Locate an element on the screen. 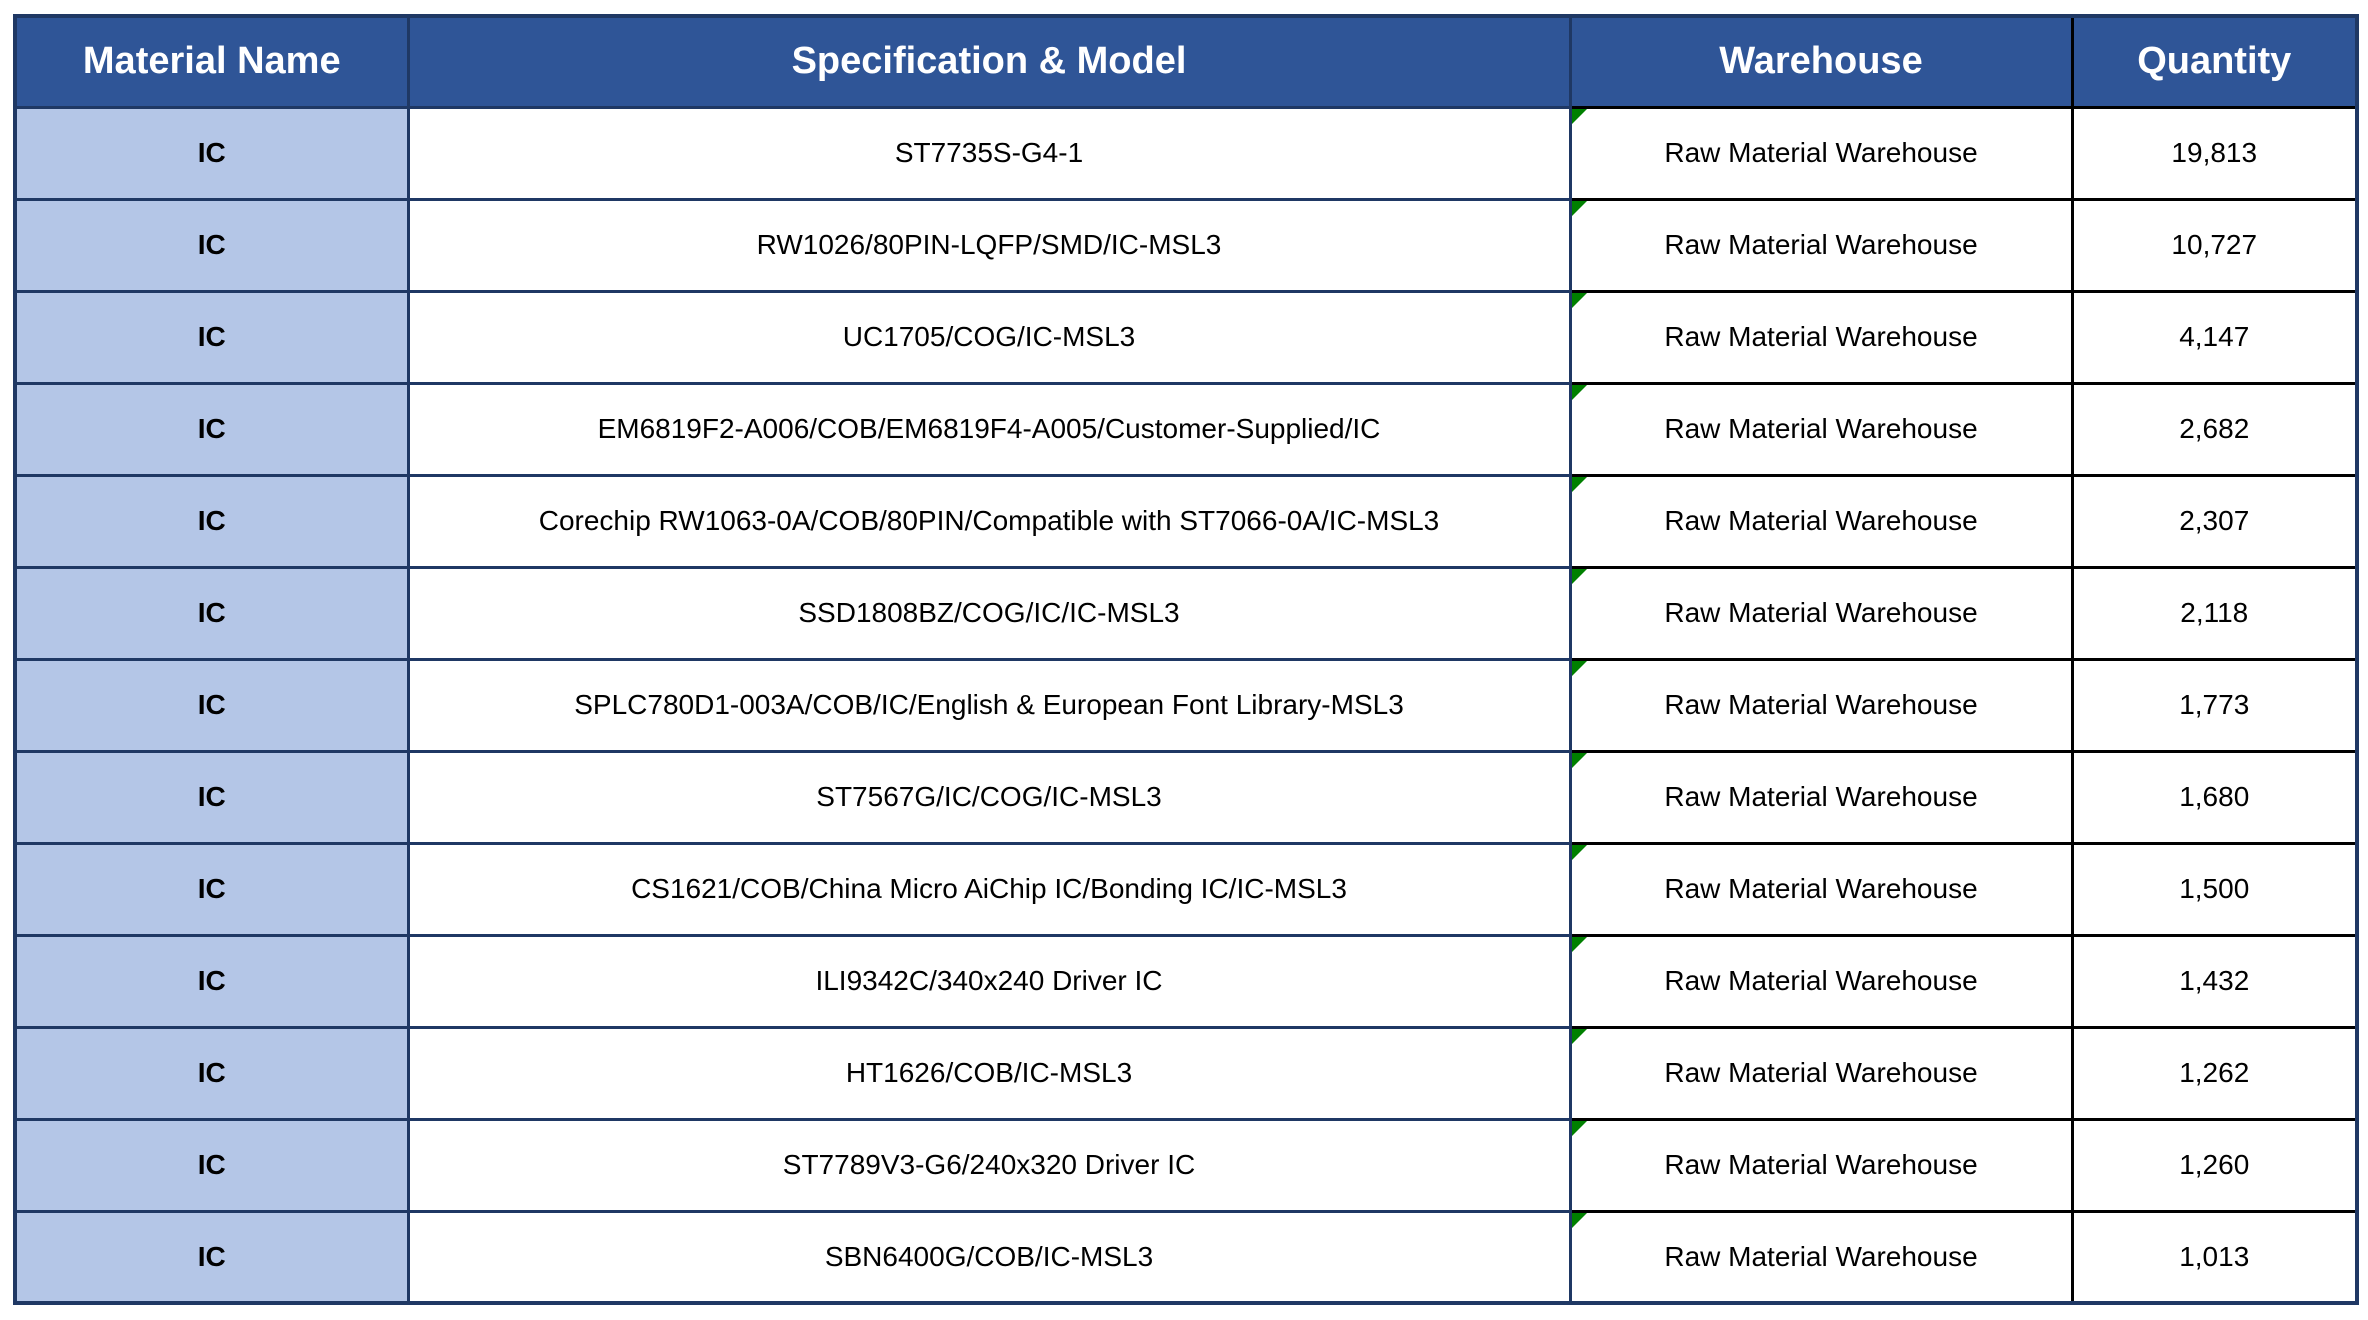  spec-model-cell: RW1026/80PIN-LQFP/SMD/IC-MSL3 is located at coordinates (989, 245).